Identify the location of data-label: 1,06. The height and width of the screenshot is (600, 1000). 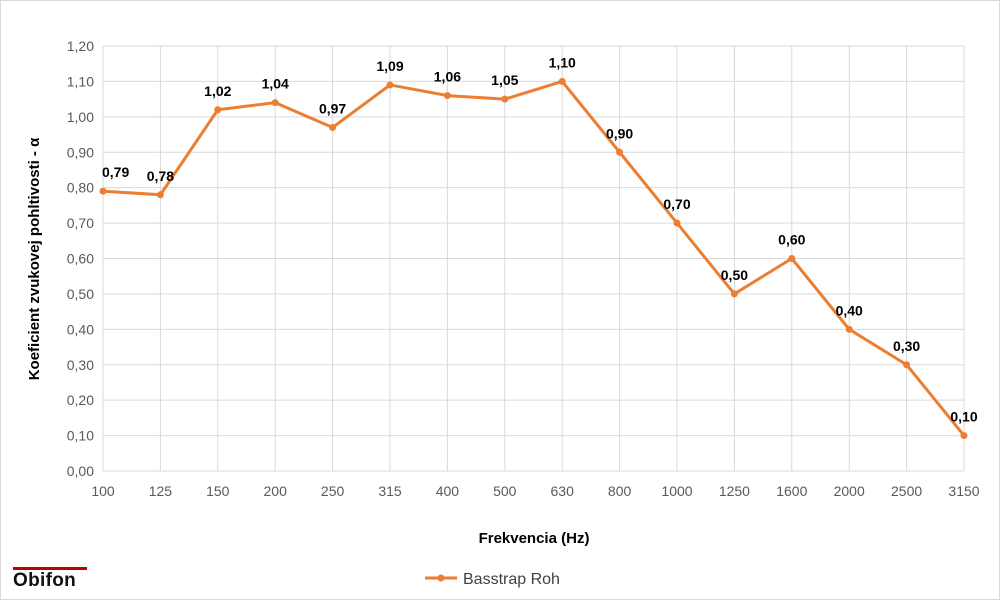
(447, 77).